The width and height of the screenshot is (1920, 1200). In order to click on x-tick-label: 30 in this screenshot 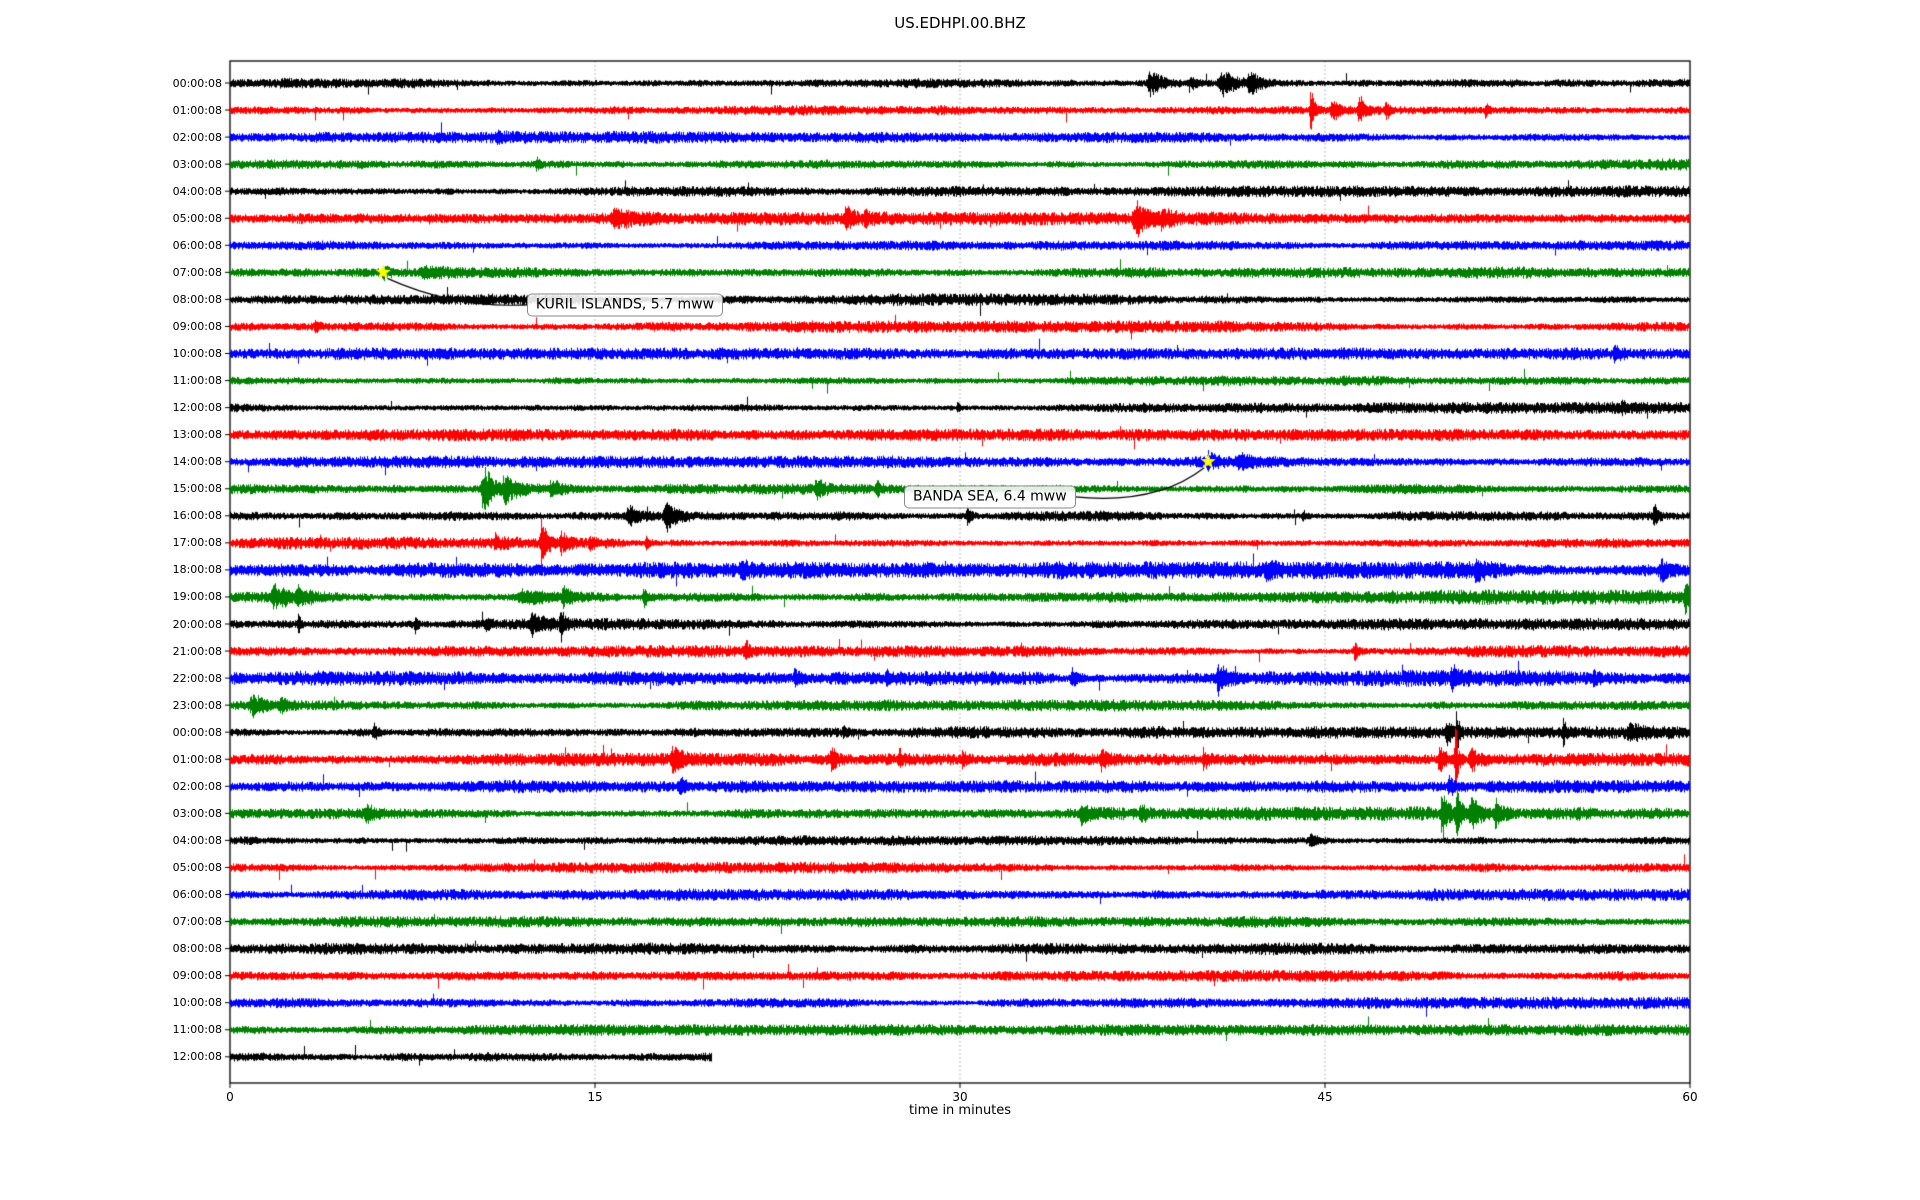, I will do `click(960, 1097)`.